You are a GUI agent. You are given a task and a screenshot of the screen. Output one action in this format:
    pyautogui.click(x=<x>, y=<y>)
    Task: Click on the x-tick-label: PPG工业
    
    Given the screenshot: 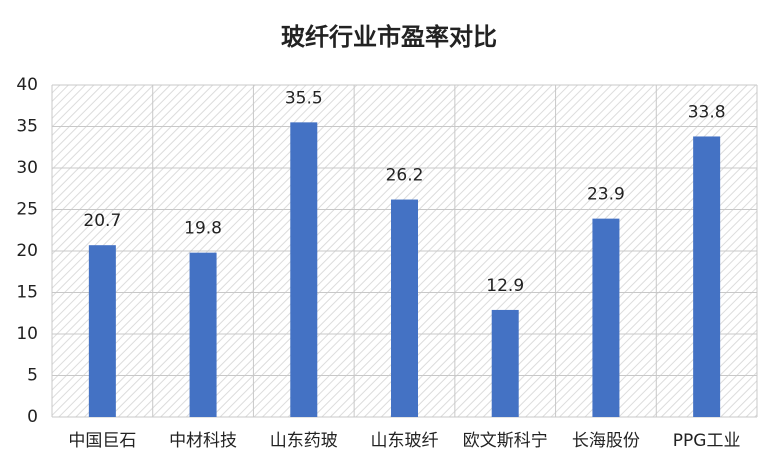 What is the action you would take?
    pyautogui.click(x=707, y=441)
    